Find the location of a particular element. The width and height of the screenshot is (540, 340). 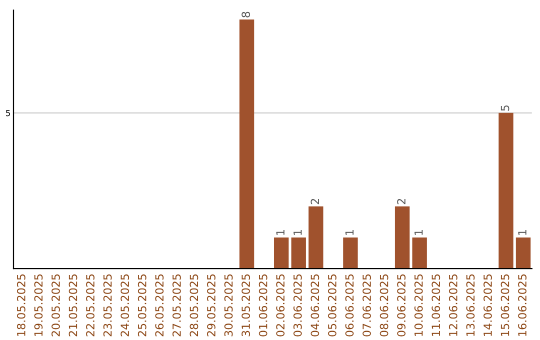

x-tick-label: 27.05.2025 is located at coordinates (176, 305).